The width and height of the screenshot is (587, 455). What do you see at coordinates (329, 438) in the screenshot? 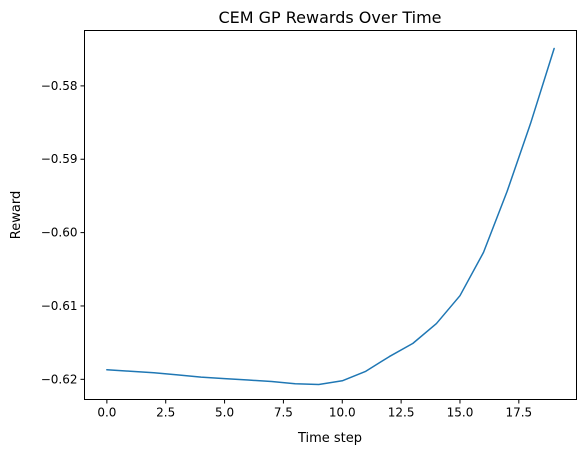
I see `x-axis-label: Time step` at bounding box center [329, 438].